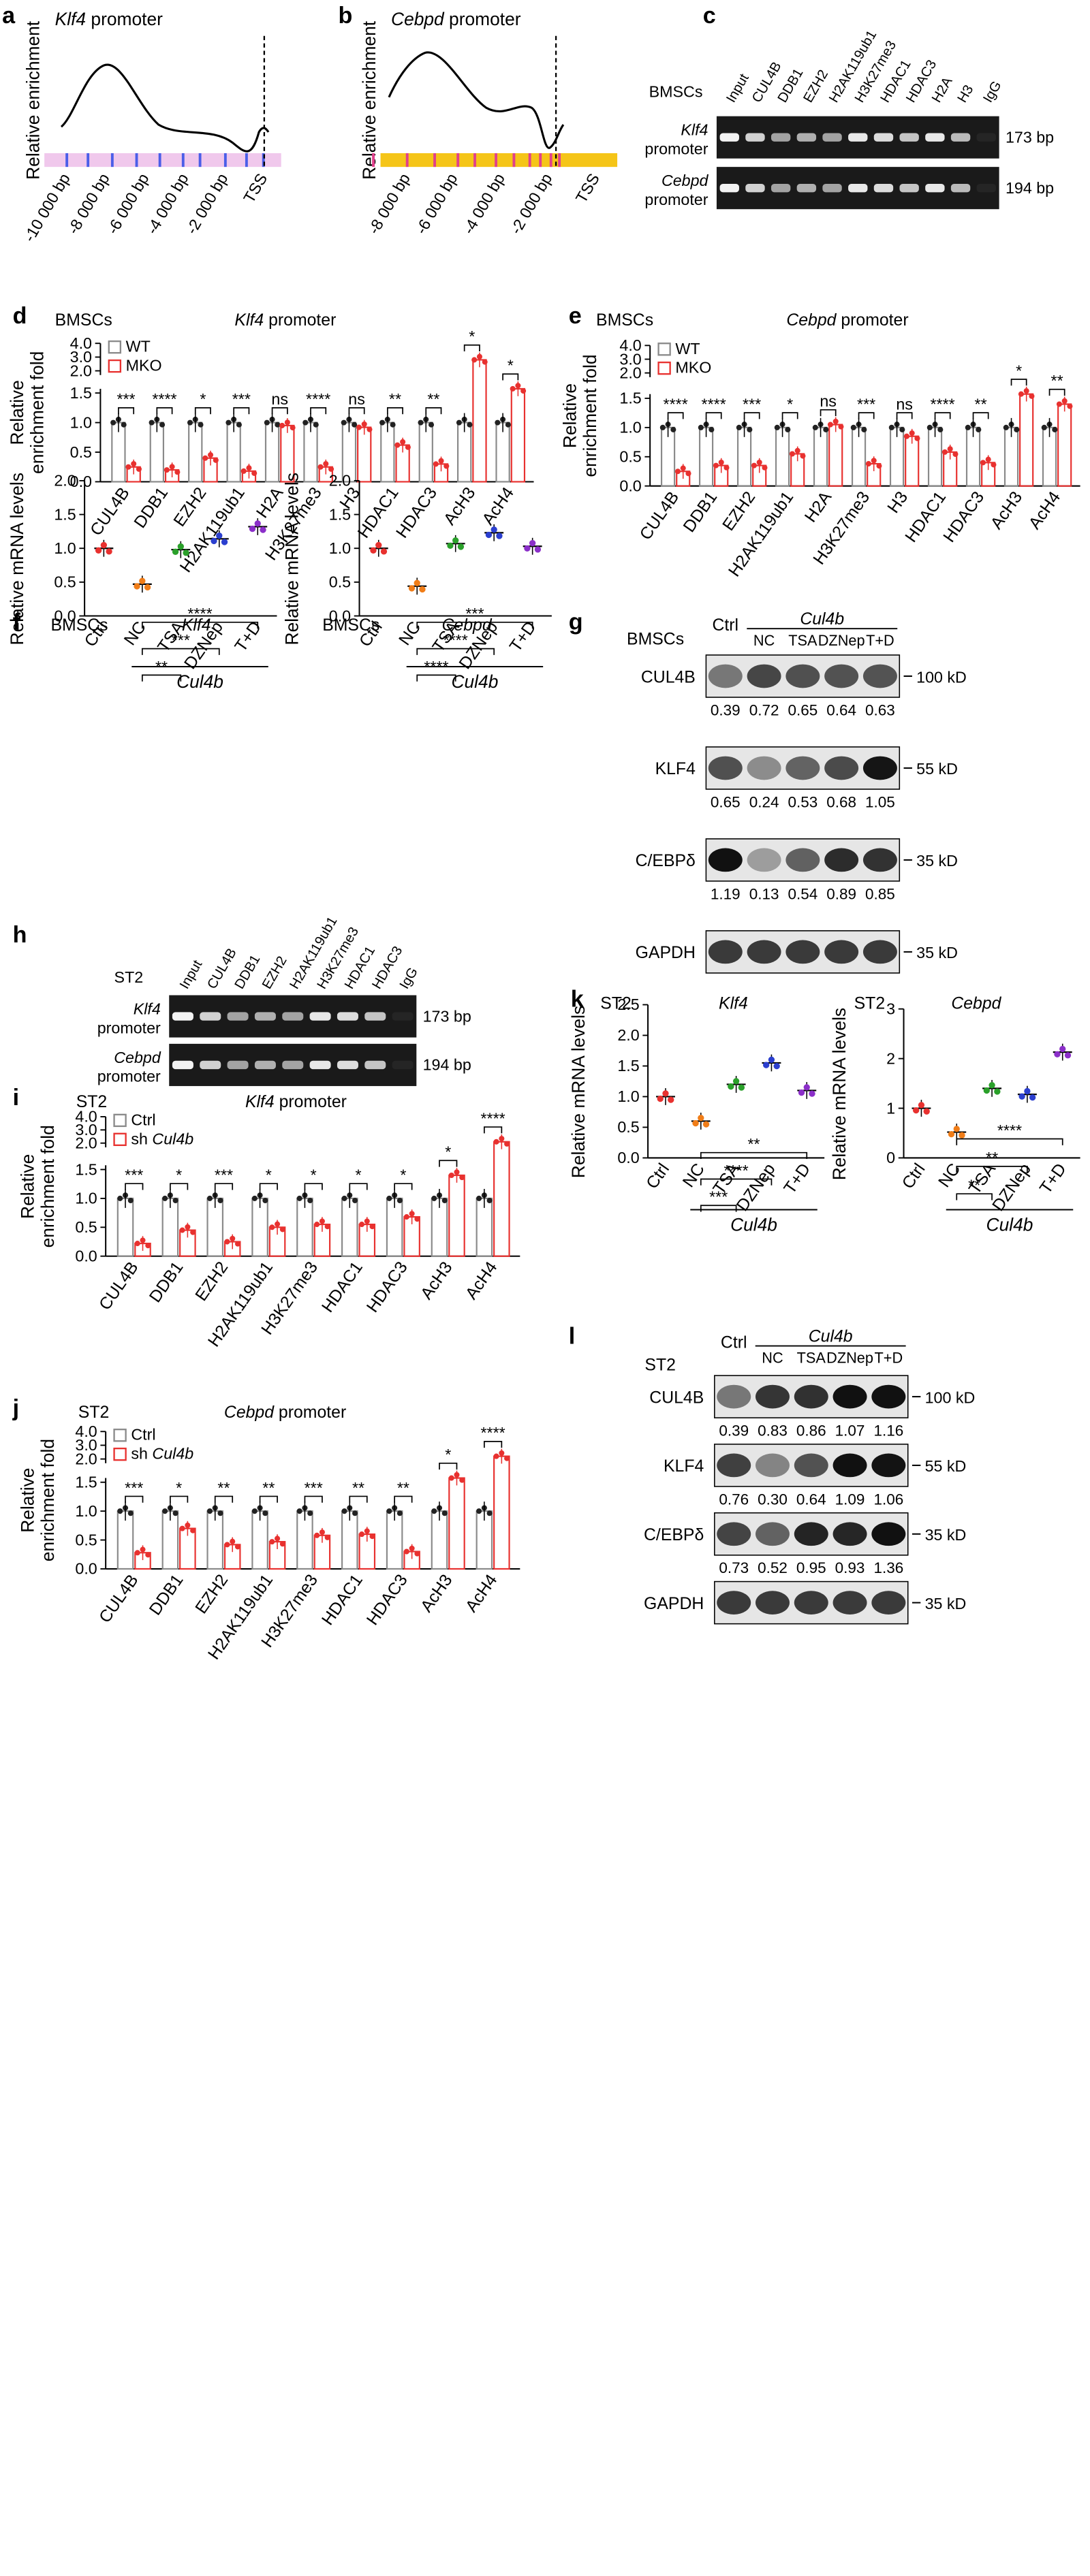 The height and width of the screenshot is (2576, 1090). I want to click on lane-label: IgG, so click(992, 91).